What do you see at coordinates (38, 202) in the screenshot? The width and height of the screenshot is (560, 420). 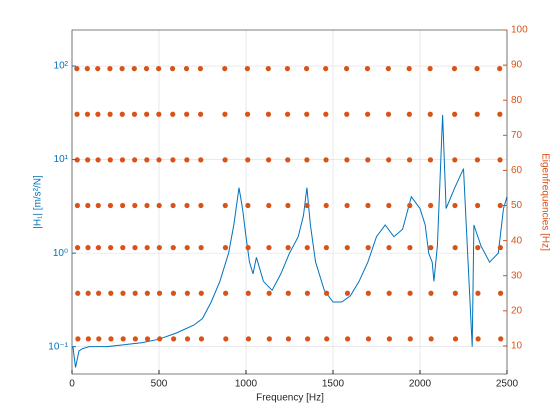 I see `y-axis-label: |H₁| [m/s²/N]` at bounding box center [38, 202].